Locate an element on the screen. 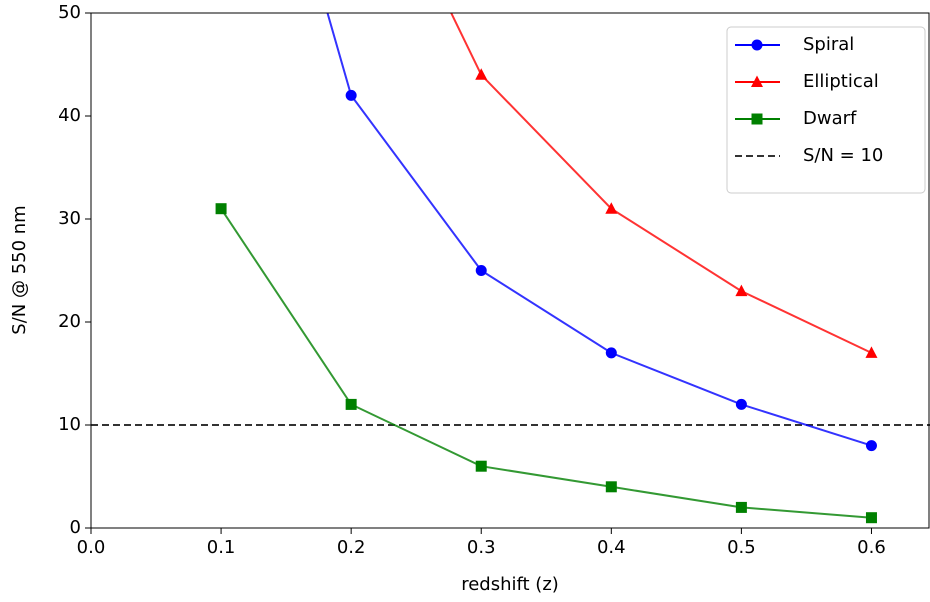  legend-label: S/N = 10 is located at coordinates (843, 155).